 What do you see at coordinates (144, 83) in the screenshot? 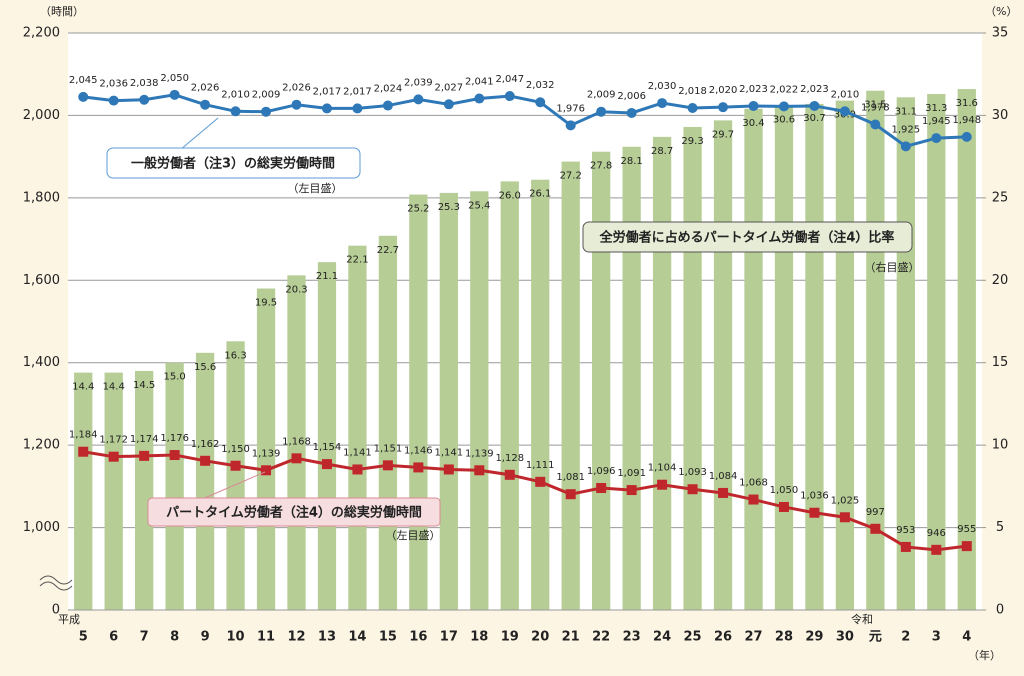
I see `value-label: 2,038` at bounding box center [144, 83].